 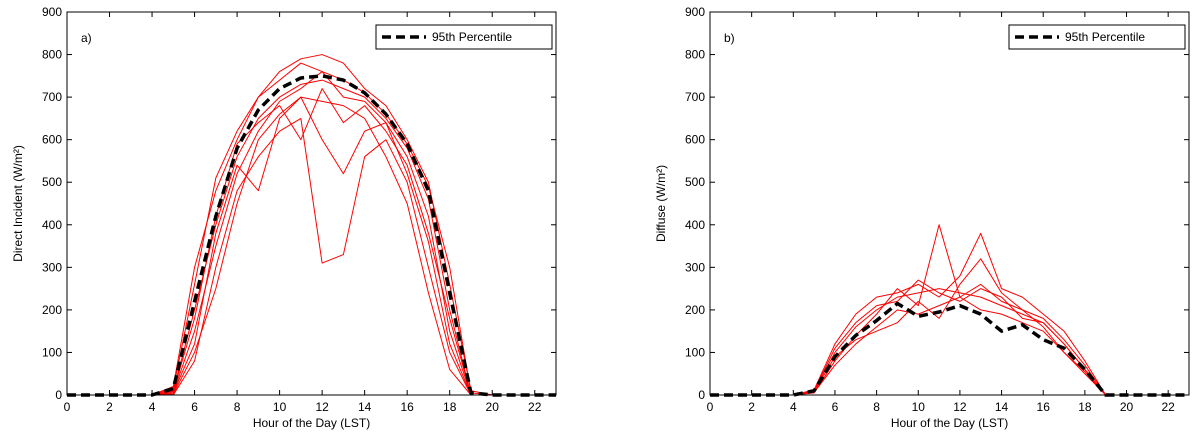 I want to click on panel-label: a), so click(x=86, y=38).